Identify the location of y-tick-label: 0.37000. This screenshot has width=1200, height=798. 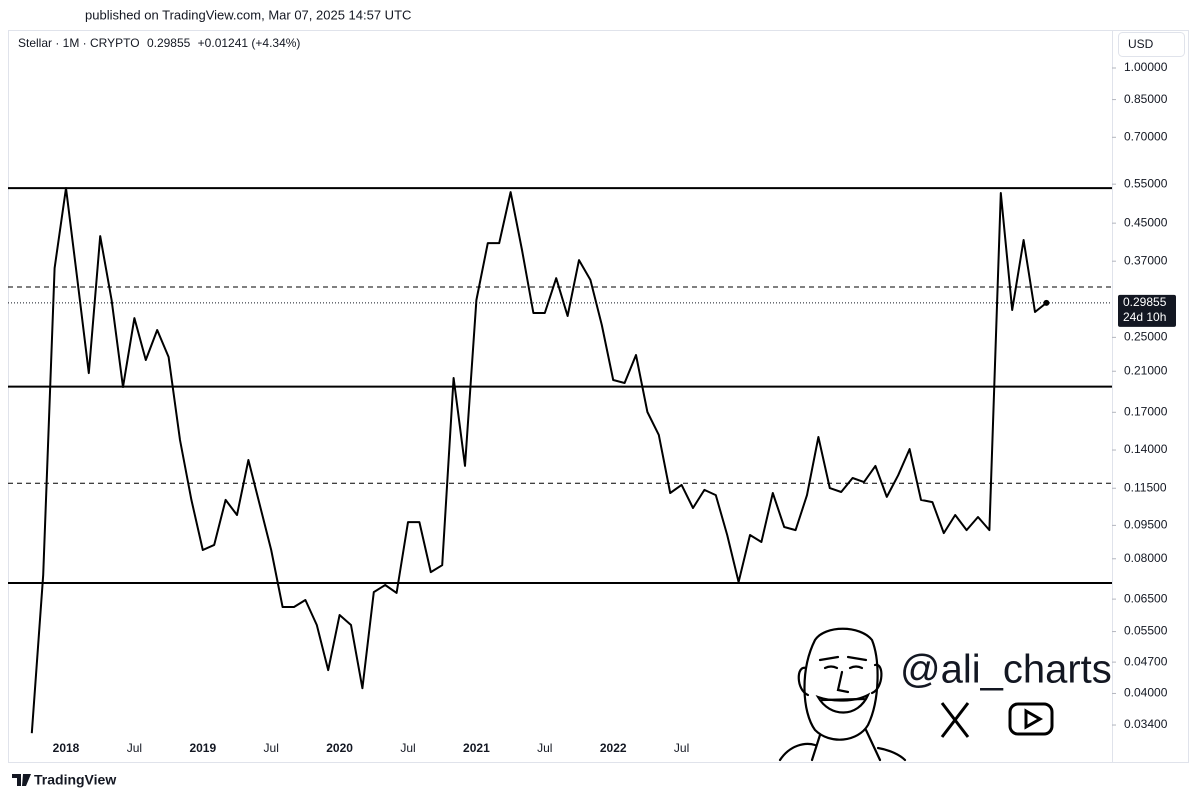
(1146, 260).